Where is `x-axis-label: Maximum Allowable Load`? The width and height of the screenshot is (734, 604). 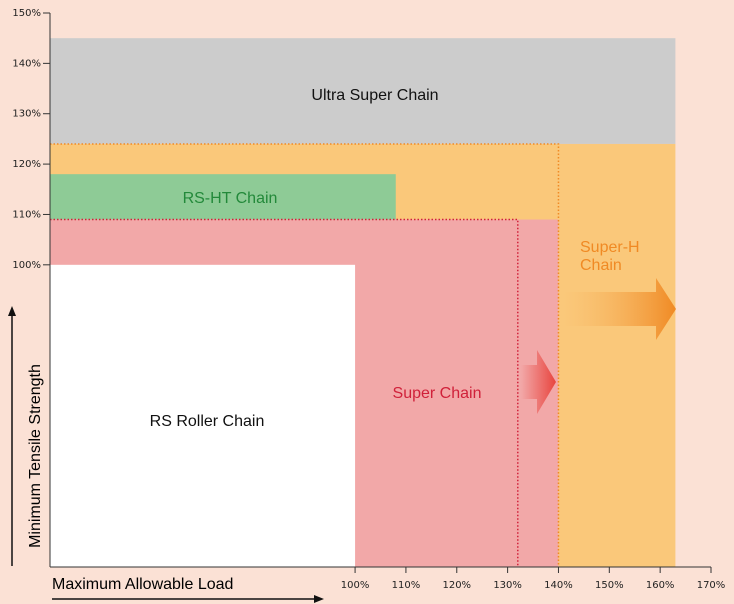
x-axis-label: Maximum Allowable Load is located at coordinates (142, 584).